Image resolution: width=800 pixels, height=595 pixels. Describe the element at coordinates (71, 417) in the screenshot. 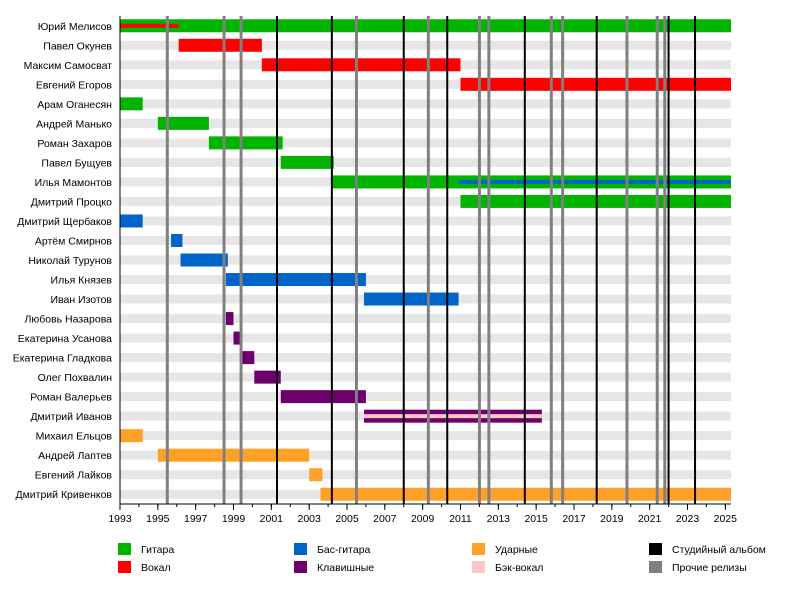

I see `member-label: Дмитрий Иванов` at that location.